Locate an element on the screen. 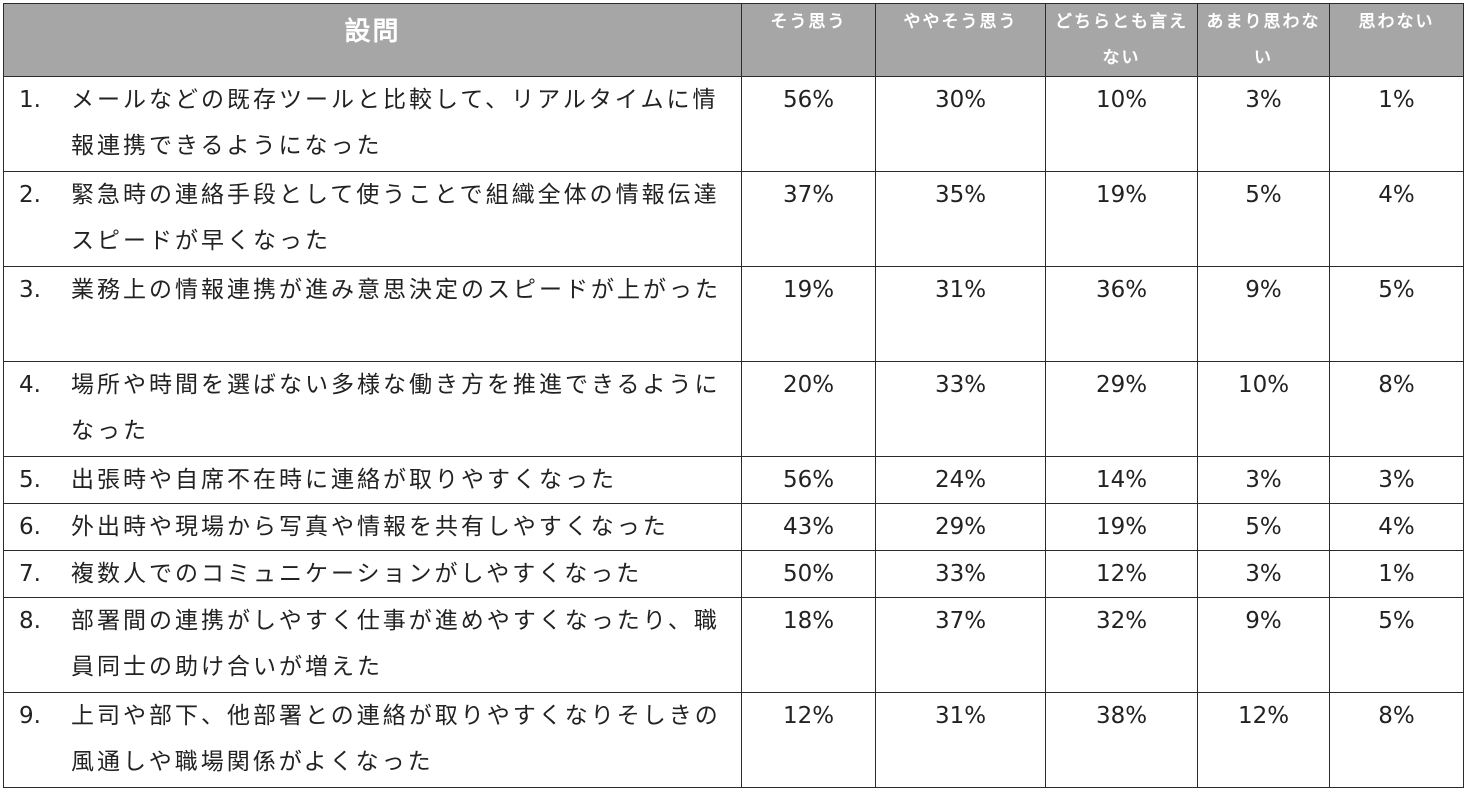  table-header-row: 設問 そう思う ややそう思う どちらとも言えない あまり思わない 思わない is located at coordinates (733, 40).